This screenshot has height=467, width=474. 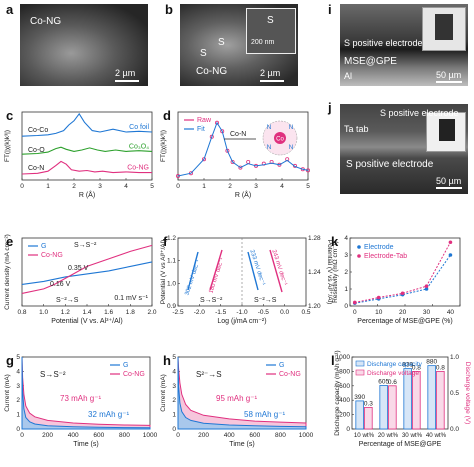 What do you see at coordinates (108, 312) in the screenshot?
I see `x-tick-label-e: 1.6` at bounding box center [108, 312].